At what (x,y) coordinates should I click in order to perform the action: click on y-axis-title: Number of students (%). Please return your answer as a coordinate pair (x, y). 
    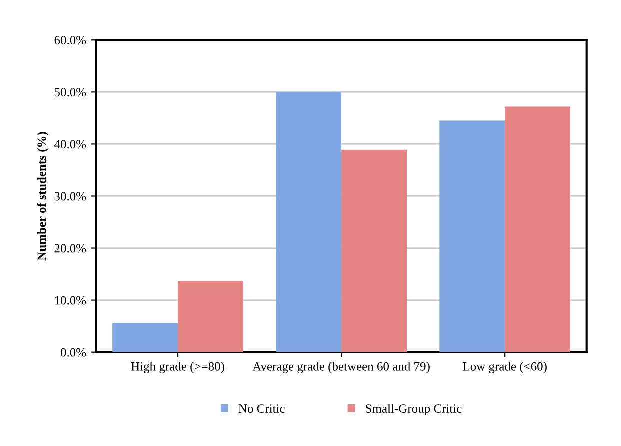
    Looking at the image, I should click on (43, 196).